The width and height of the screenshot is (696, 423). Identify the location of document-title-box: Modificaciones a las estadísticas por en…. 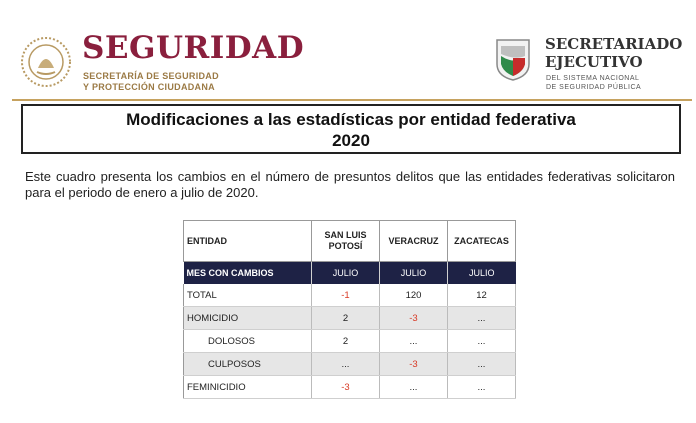
(351, 129).